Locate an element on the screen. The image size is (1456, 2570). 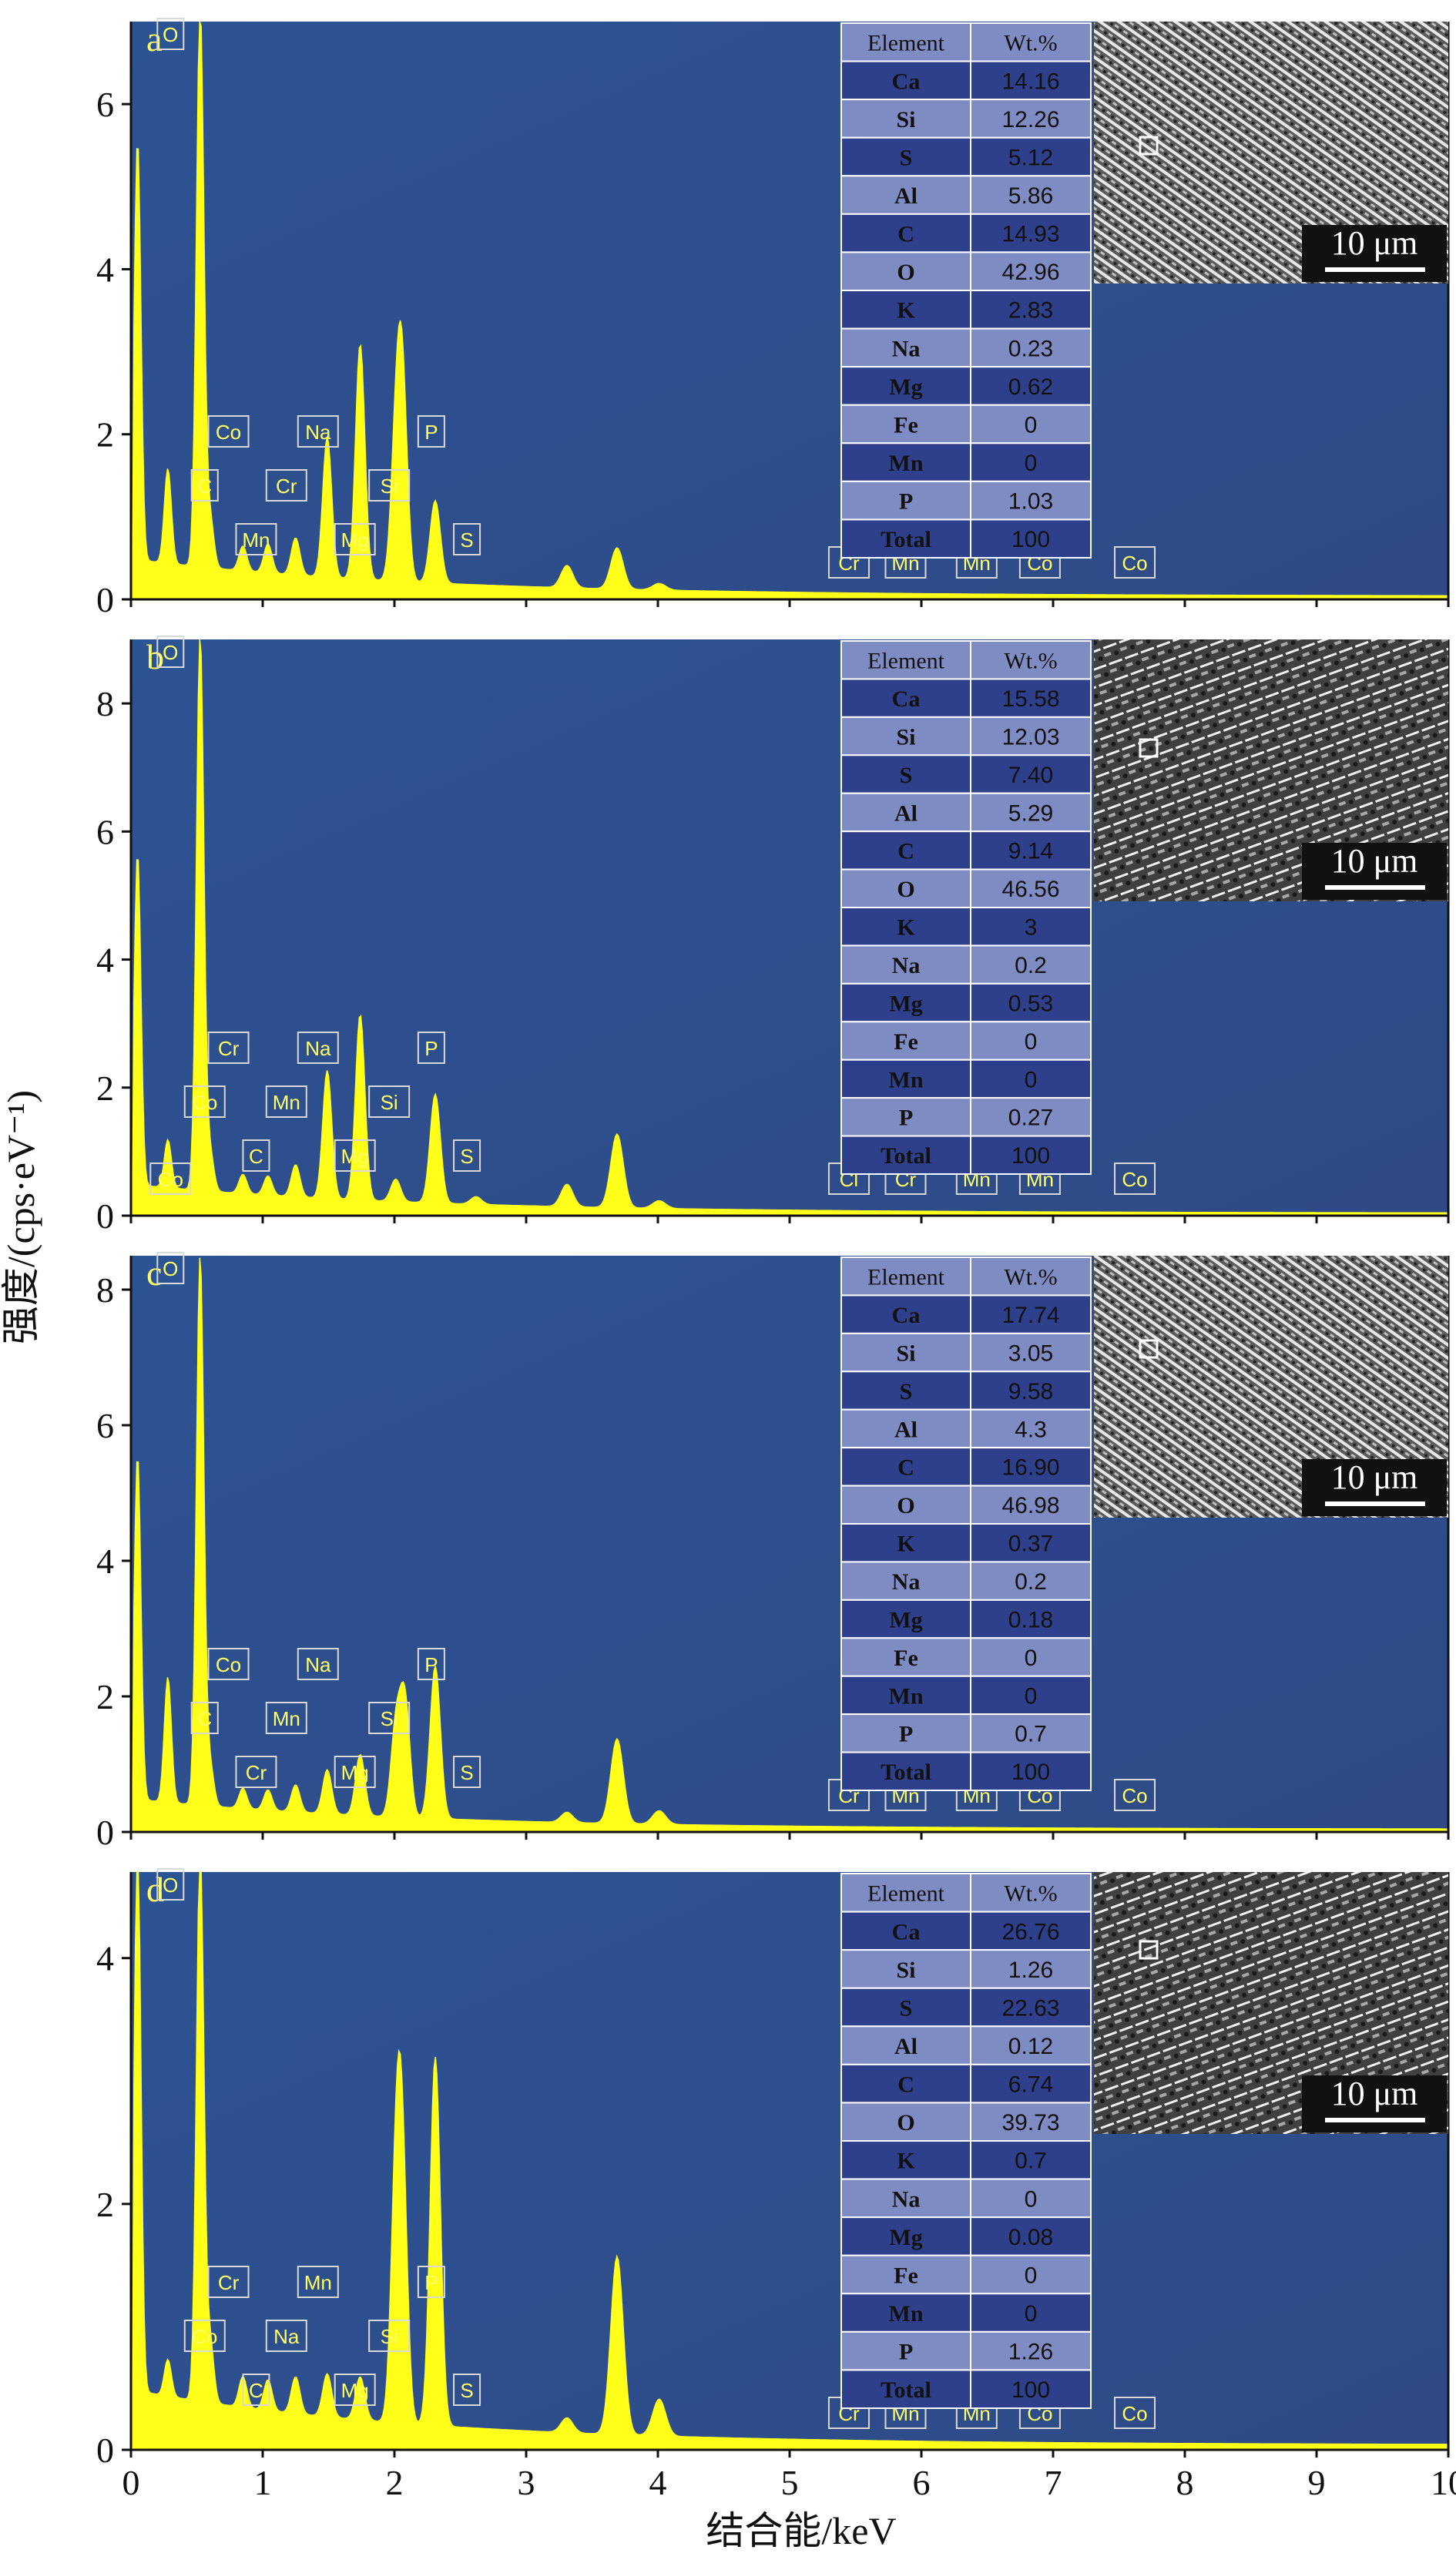
table-row: Mn 0 is located at coordinates (966, 1695).